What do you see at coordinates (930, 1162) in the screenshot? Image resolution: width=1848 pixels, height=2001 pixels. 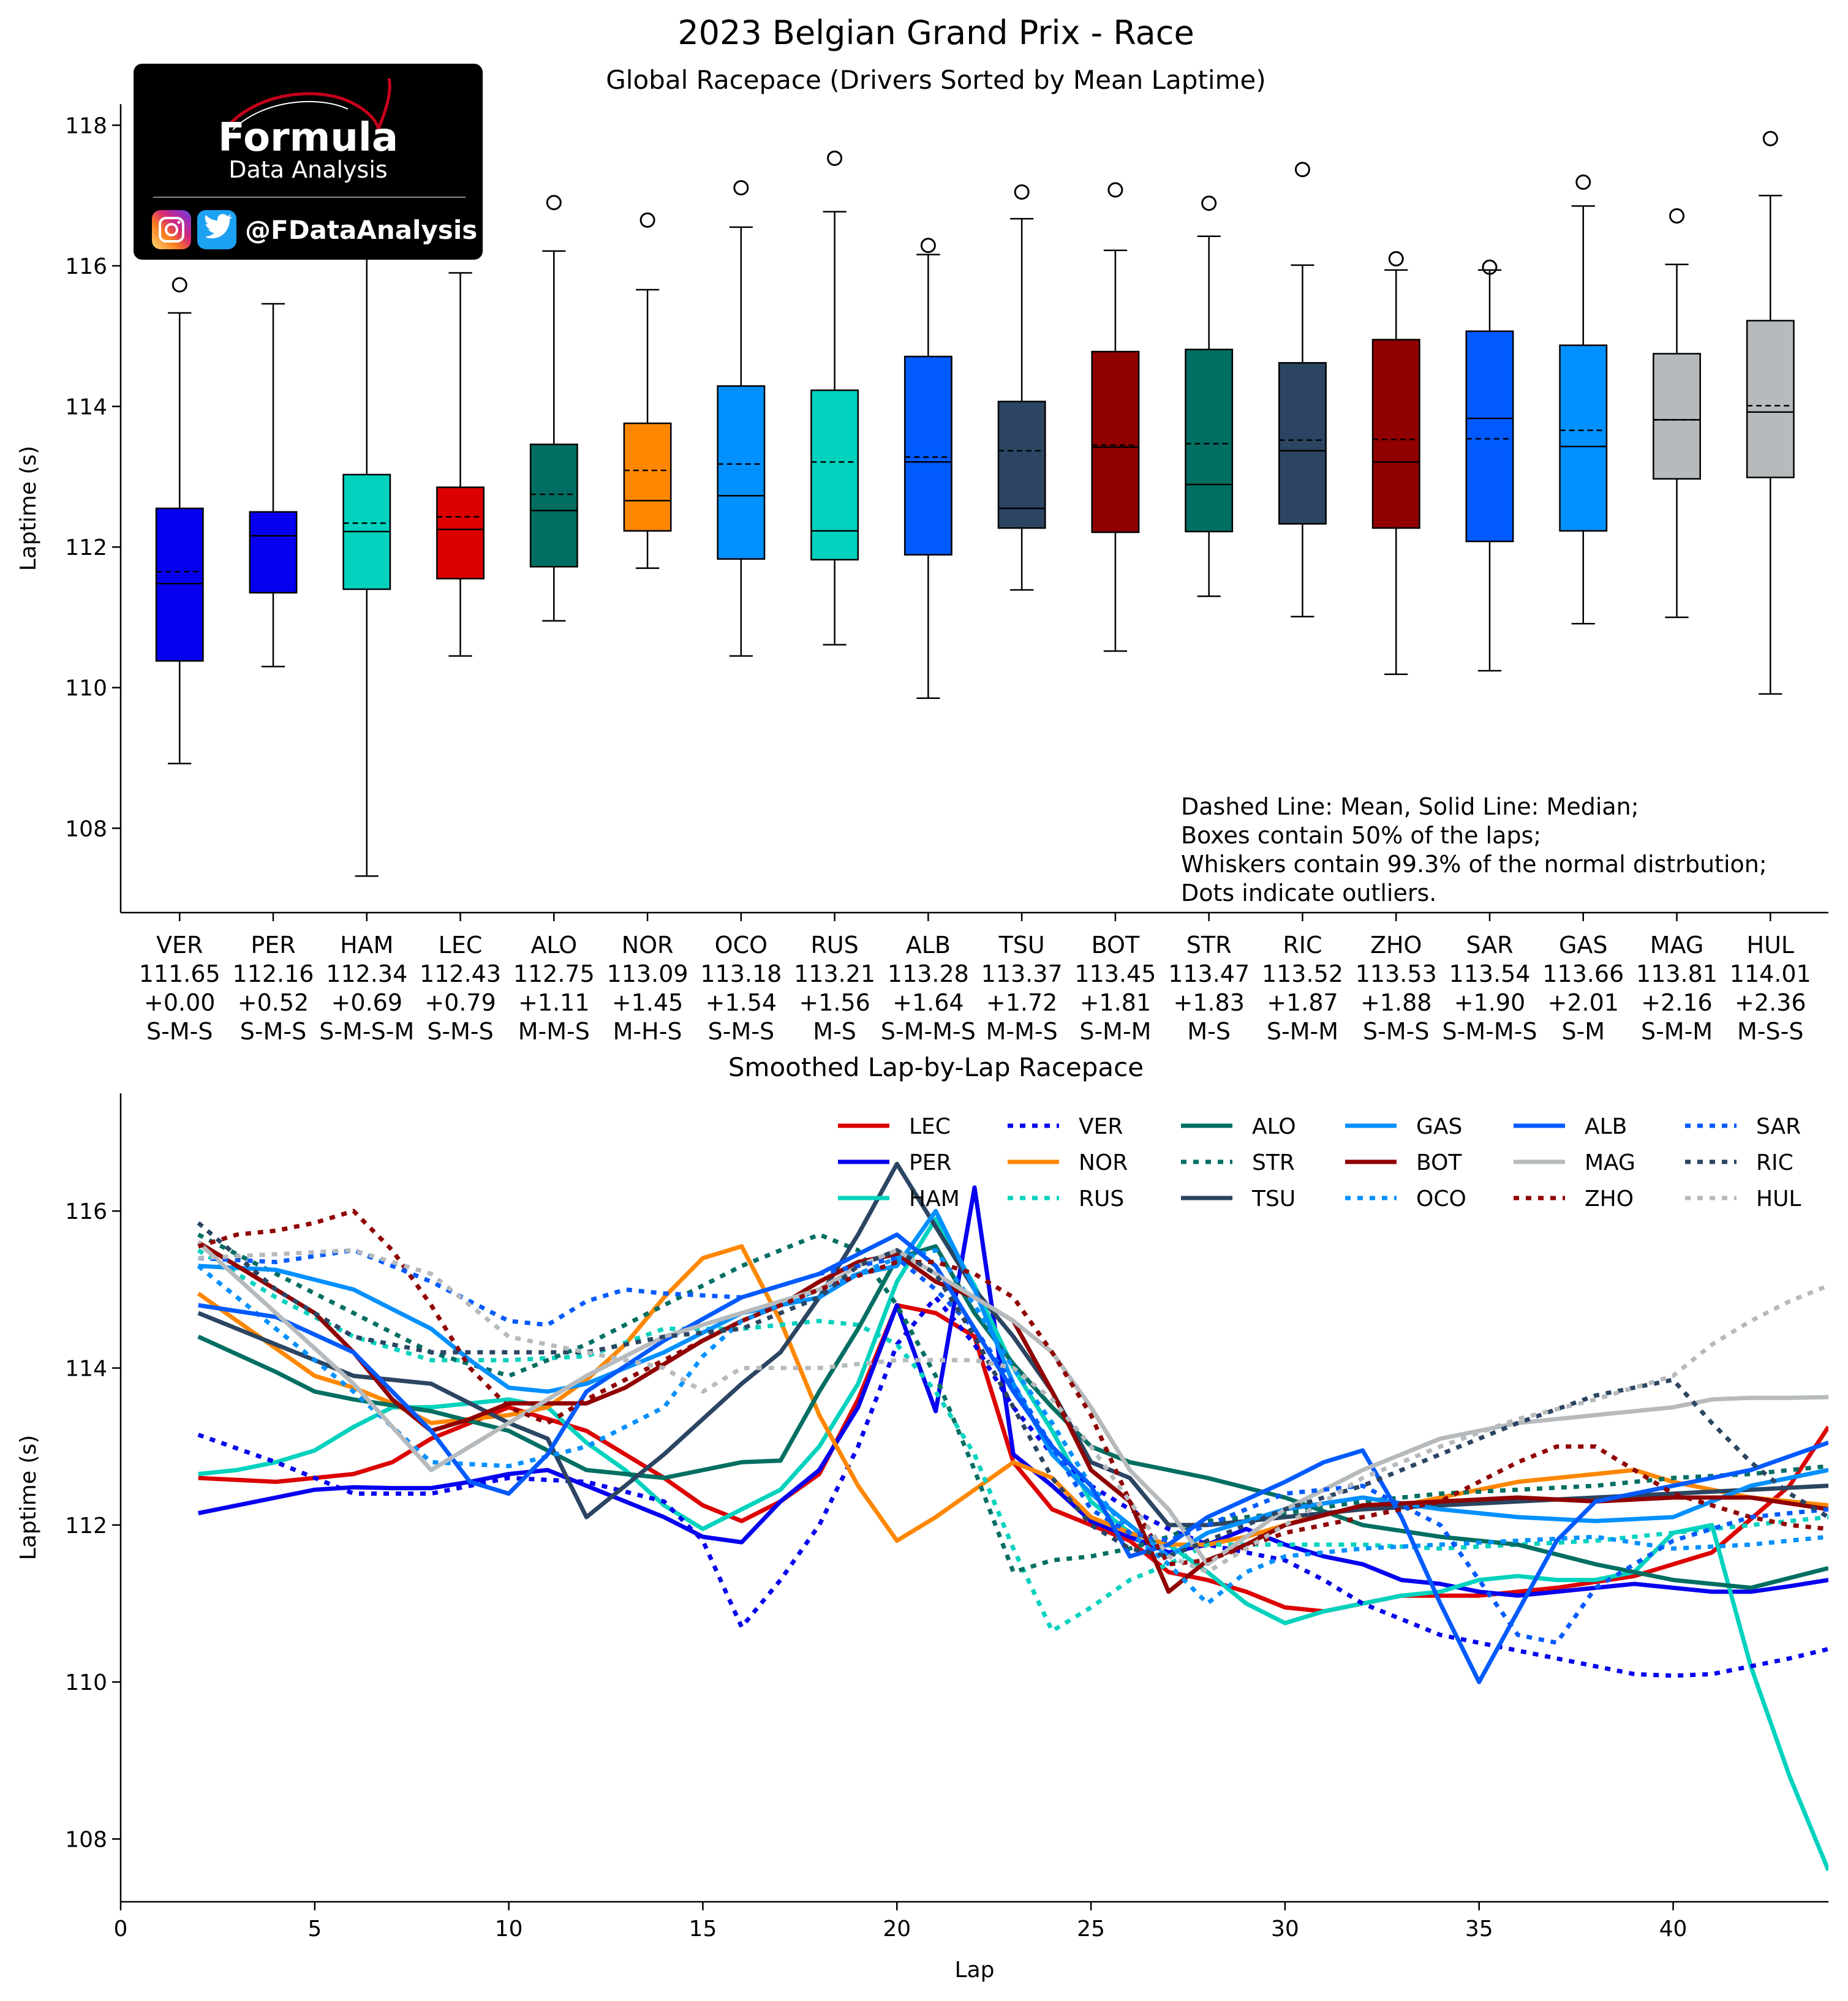 I see `legend-label-per: PER` at bounding box center [930, 1162].